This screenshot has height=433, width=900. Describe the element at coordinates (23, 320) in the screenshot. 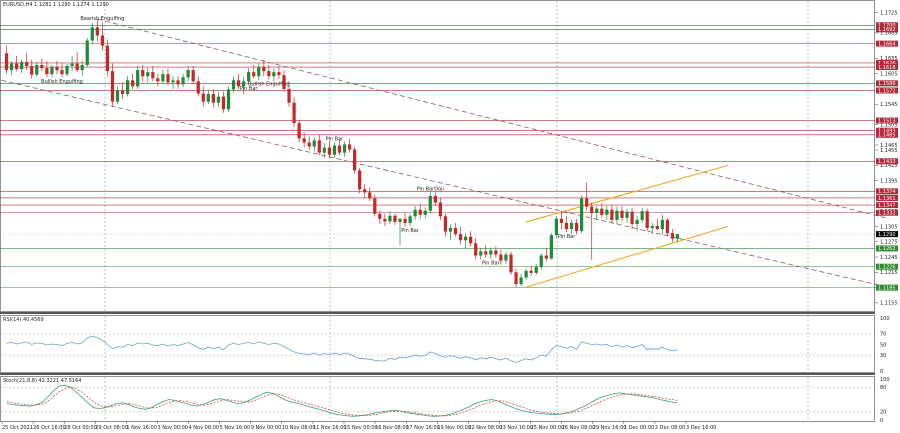

I see `rsi-header: RSI(14) 40.4569` at that location.